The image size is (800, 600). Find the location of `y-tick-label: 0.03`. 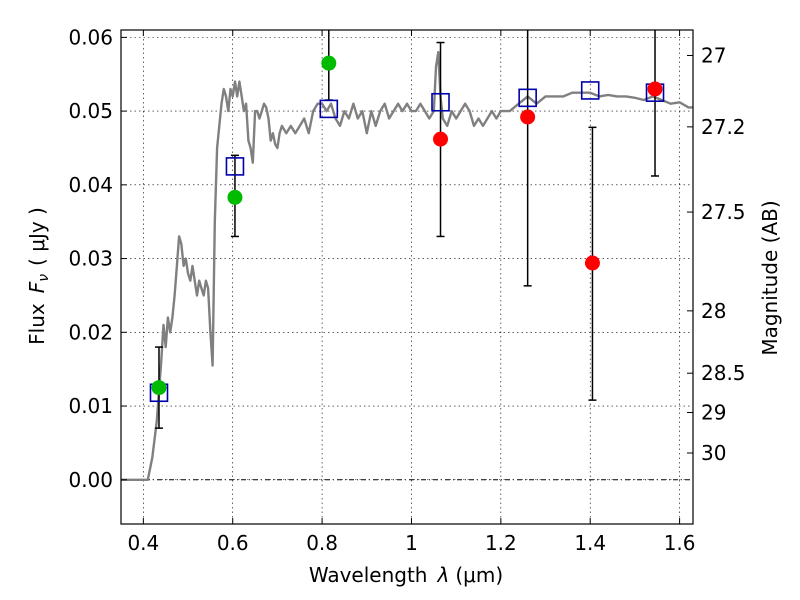

y-tick-label: 0.03 is located at coordinates (90, 259).